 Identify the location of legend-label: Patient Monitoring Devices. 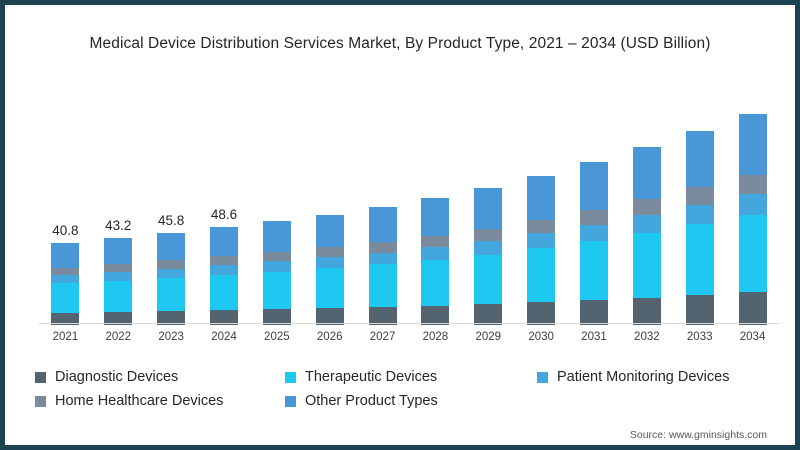
(643, 377).